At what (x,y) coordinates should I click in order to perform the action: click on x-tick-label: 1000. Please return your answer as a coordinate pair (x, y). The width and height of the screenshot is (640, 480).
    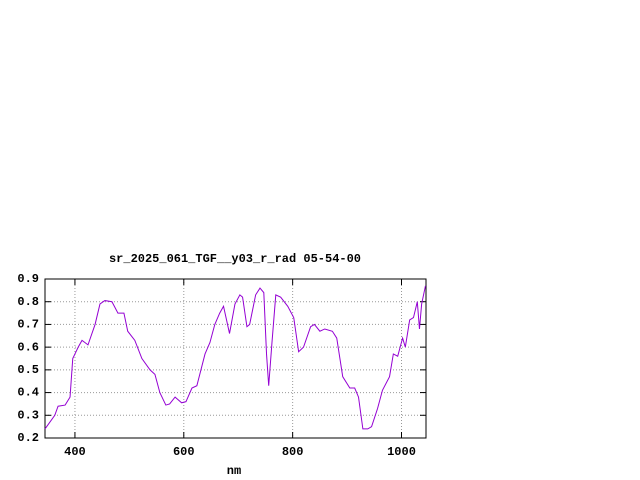
    Looking at the image, I should click on (401, 452).